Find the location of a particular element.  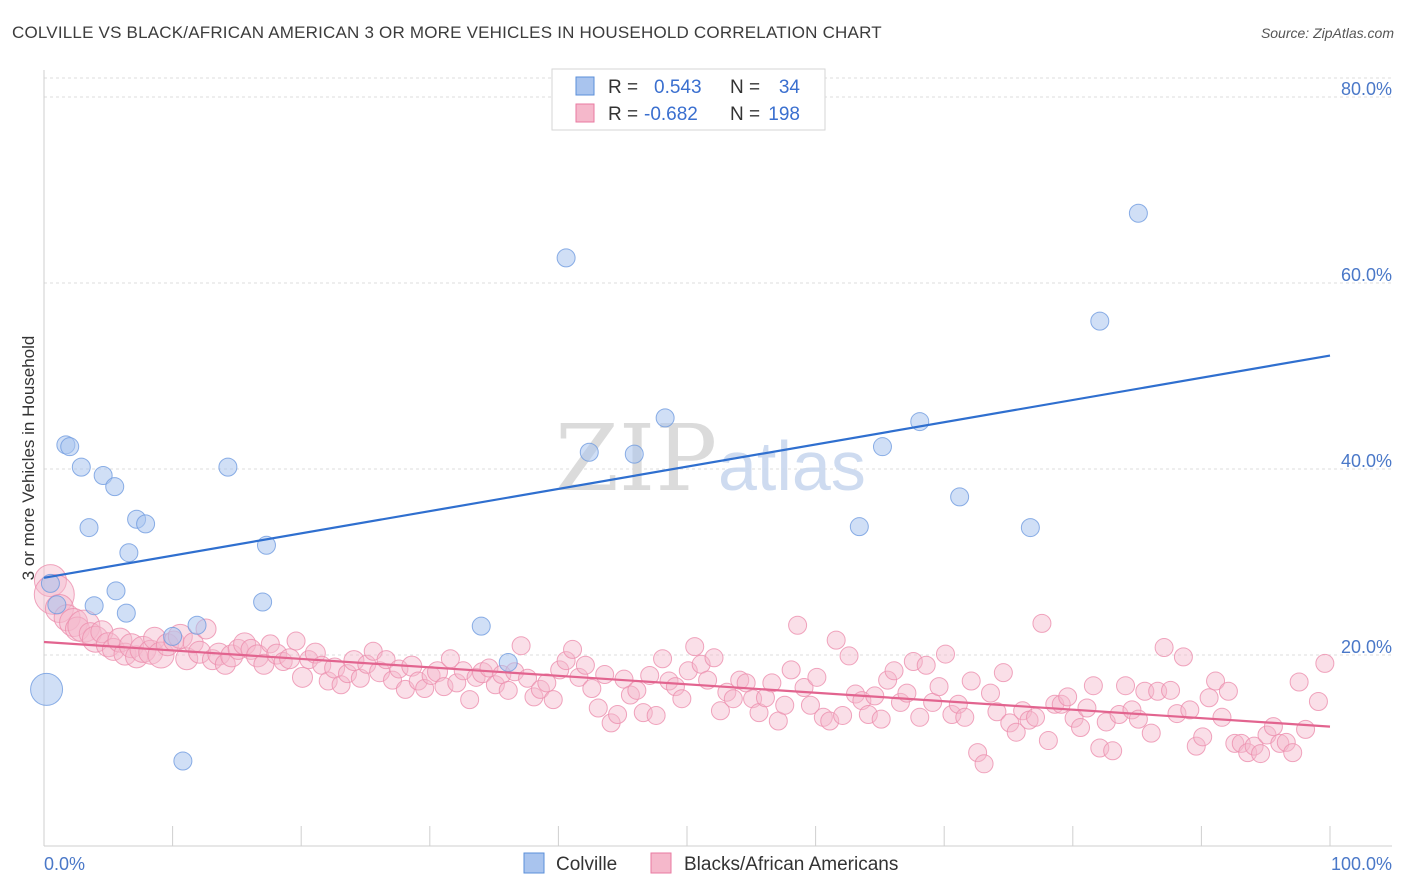

y-tick-label: 20.0% is located at coordinates (1366, 647).